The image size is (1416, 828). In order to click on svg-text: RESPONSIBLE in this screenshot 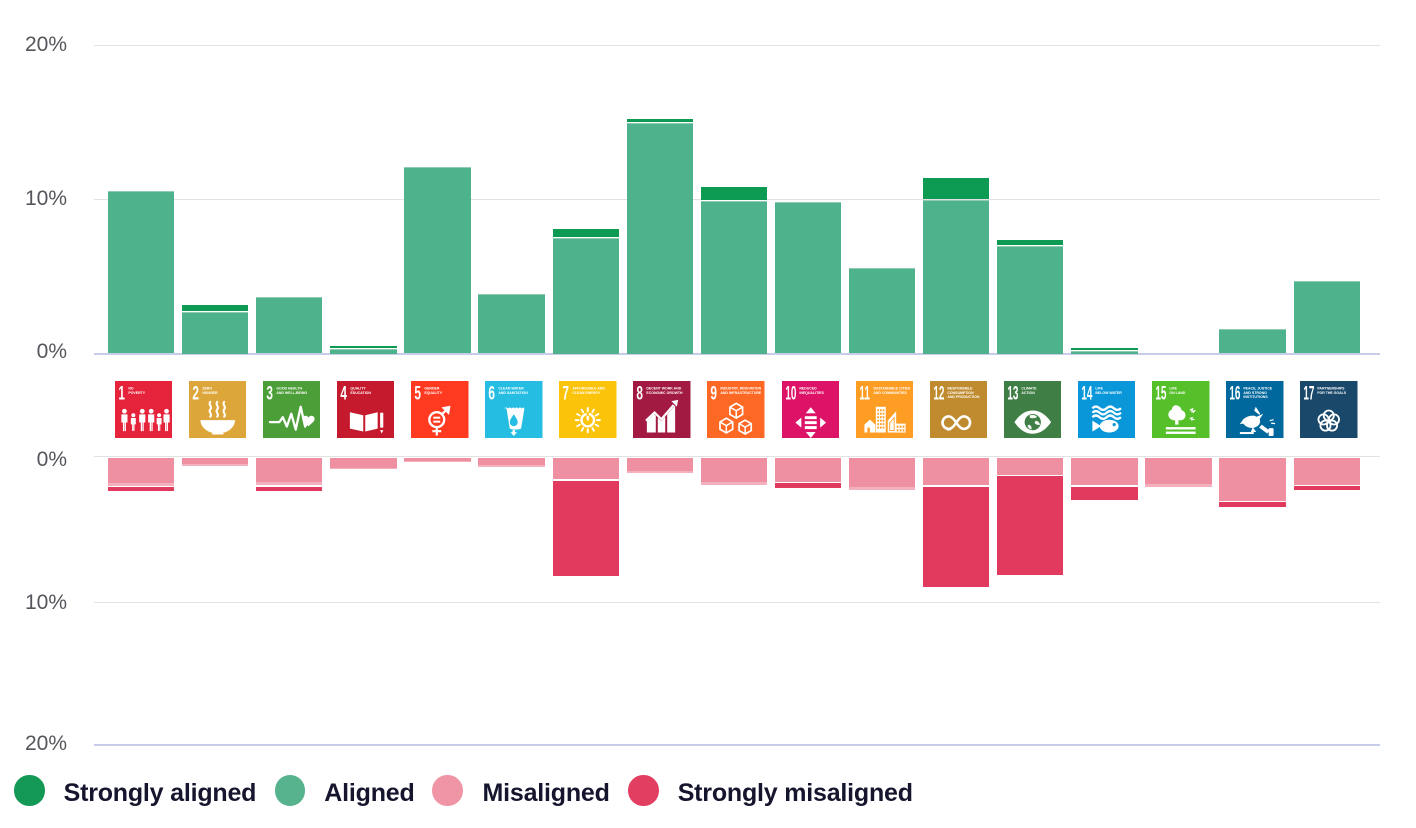, I will do `click(960, 388)`.